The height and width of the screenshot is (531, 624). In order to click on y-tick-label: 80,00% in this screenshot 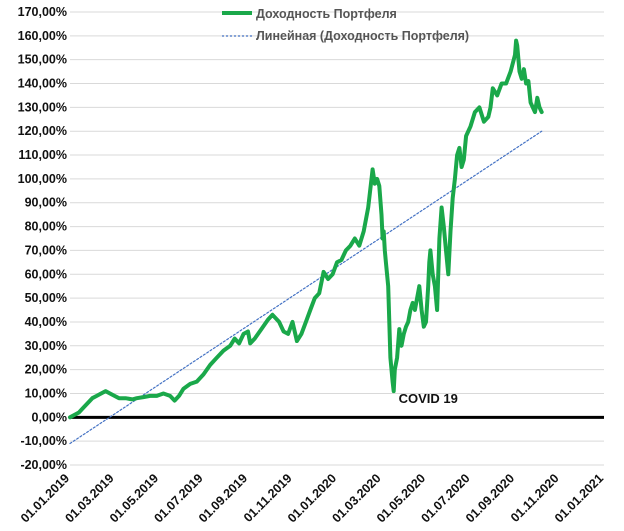, I will do `click(46, 227)`.